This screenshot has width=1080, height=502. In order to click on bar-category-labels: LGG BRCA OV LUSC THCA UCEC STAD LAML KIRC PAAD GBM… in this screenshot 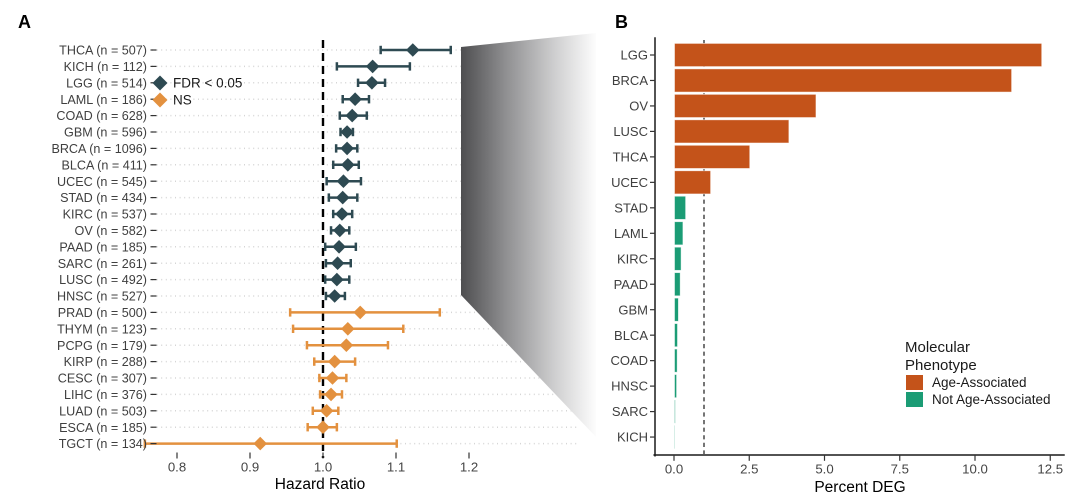, I will do `click(633, 246)`.